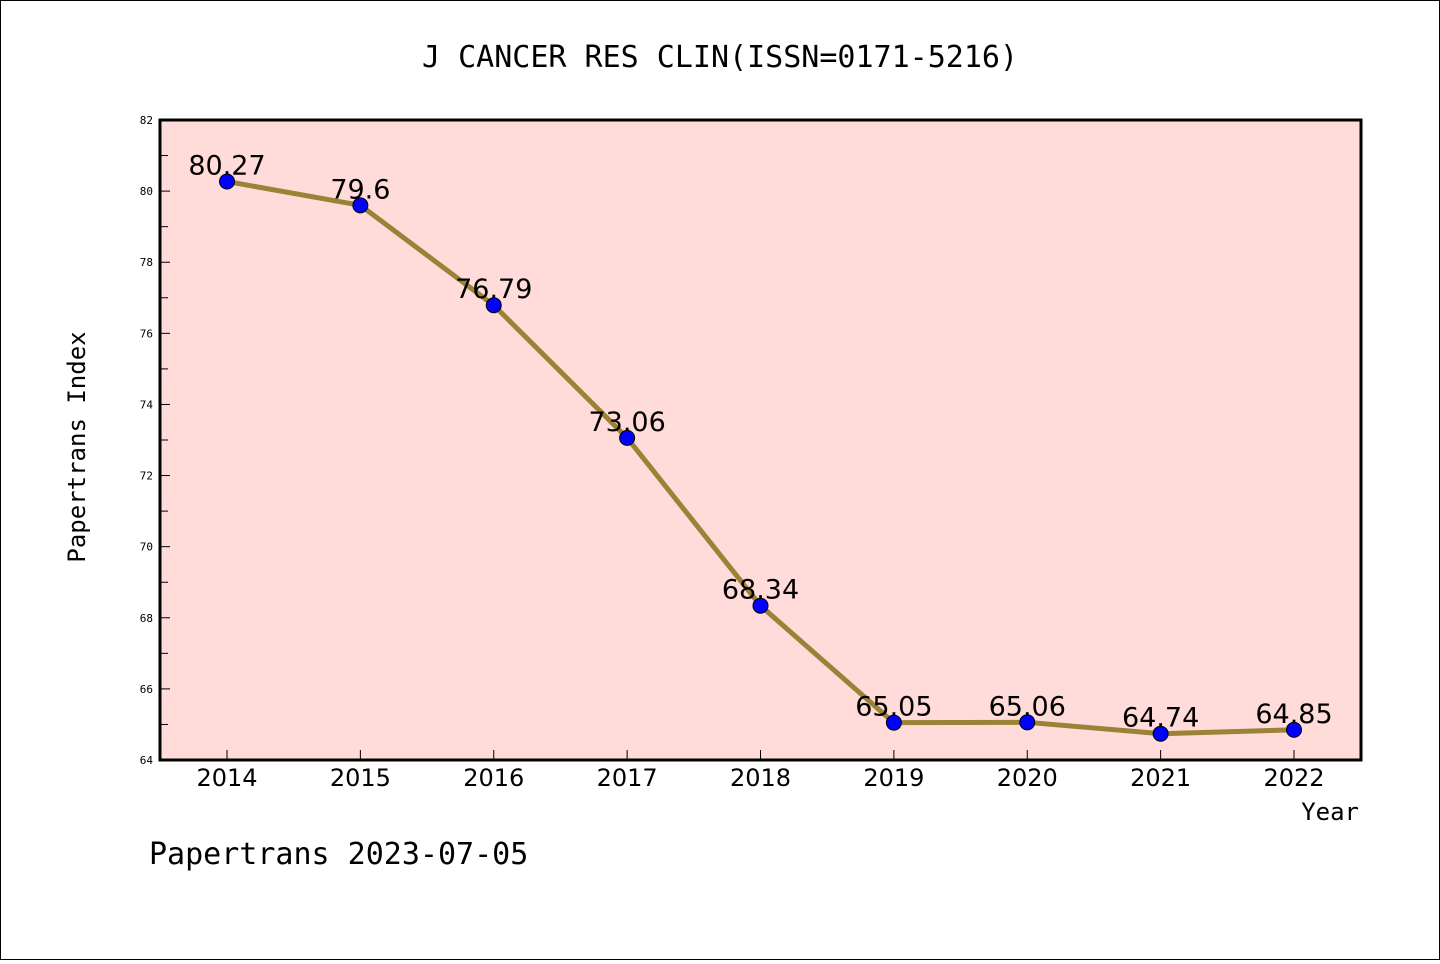  Describe the element at coordinates (1293, 714) in the screenshot. I see `data-label: 64.85` at that location.